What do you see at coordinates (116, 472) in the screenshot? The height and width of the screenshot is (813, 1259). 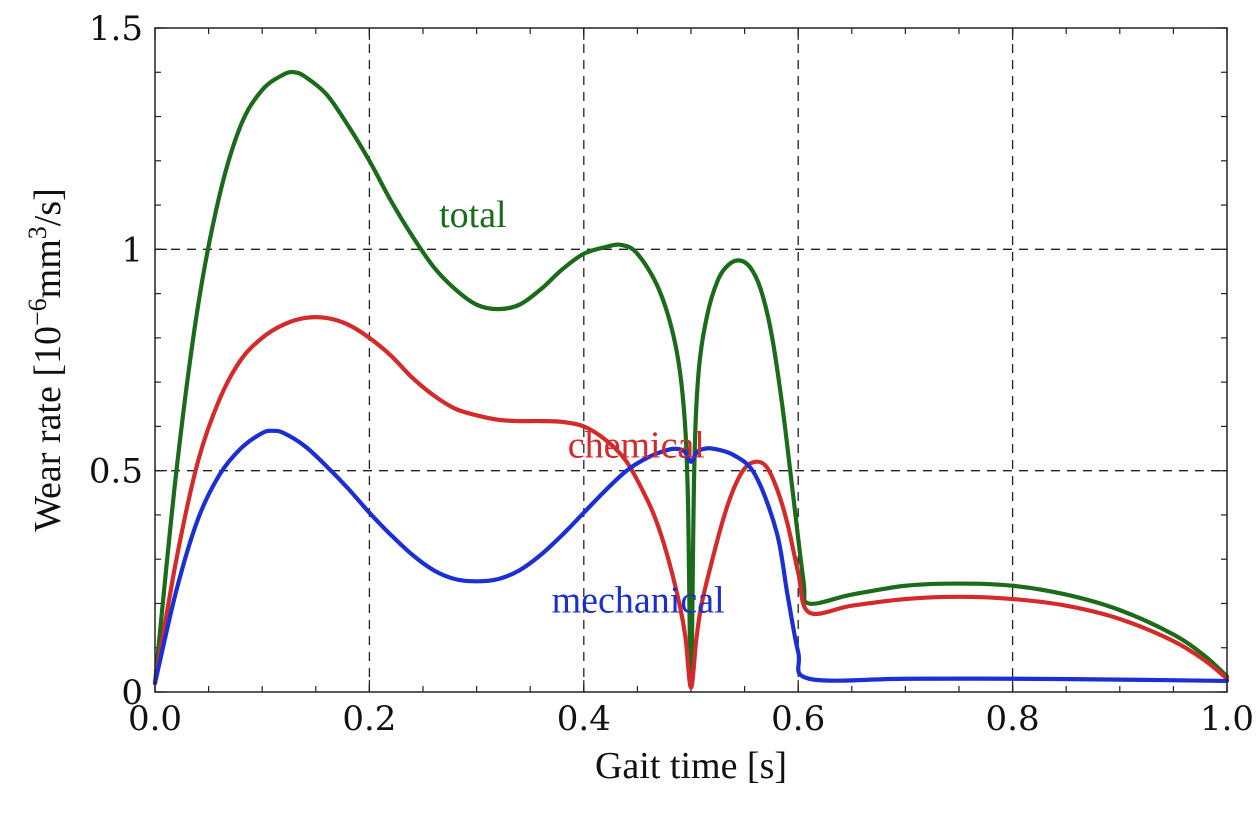 I see `y-tick-label: 0.5` at bounding box center [116, 472].